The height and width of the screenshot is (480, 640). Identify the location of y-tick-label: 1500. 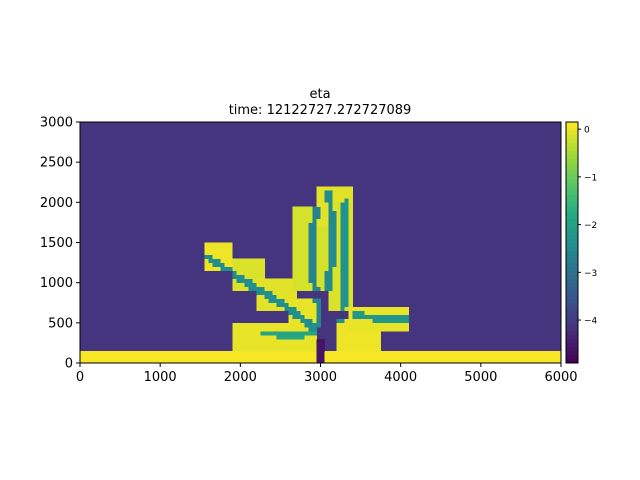
(56, 243).